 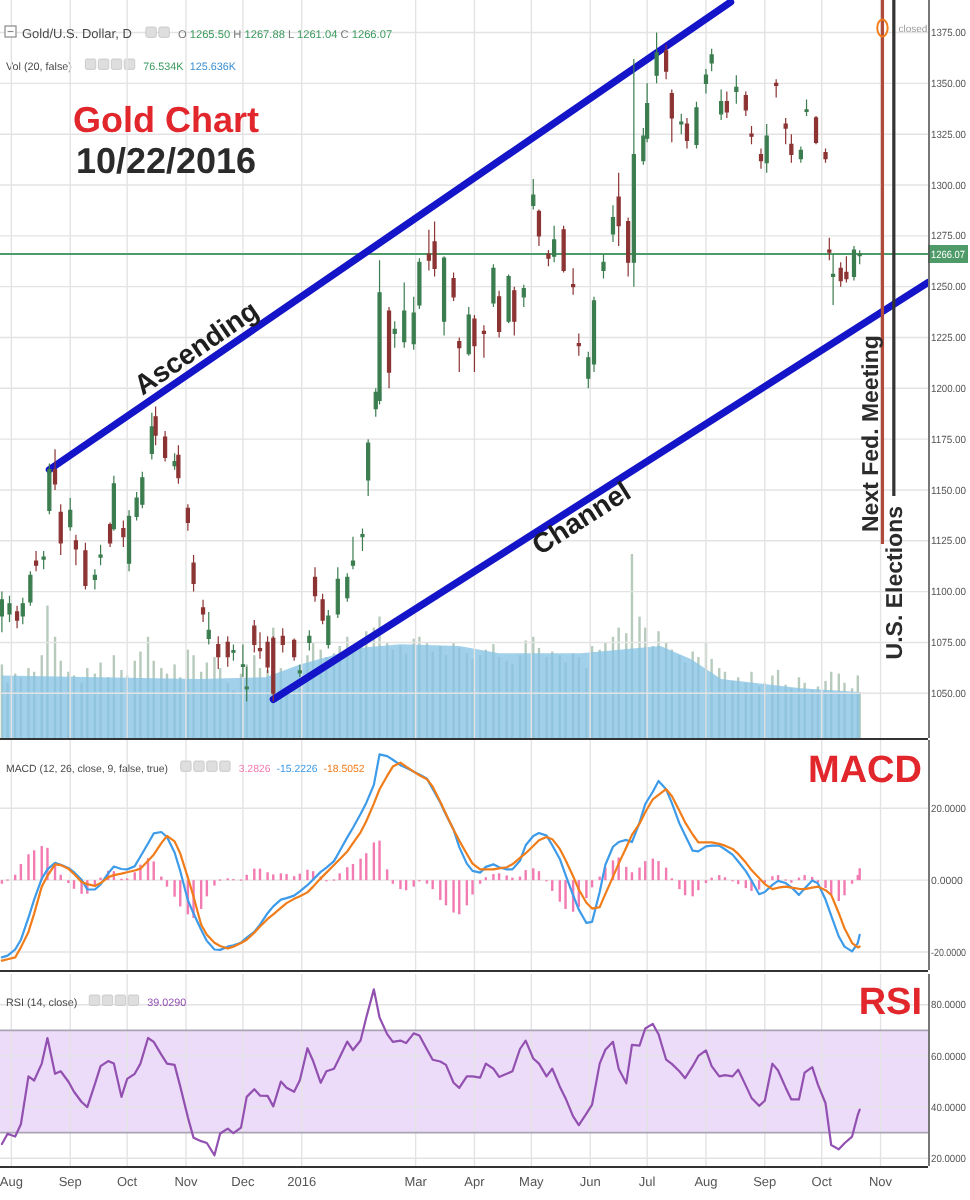 I want to click on text: 10/22/2016, so click(x=166, y=161).